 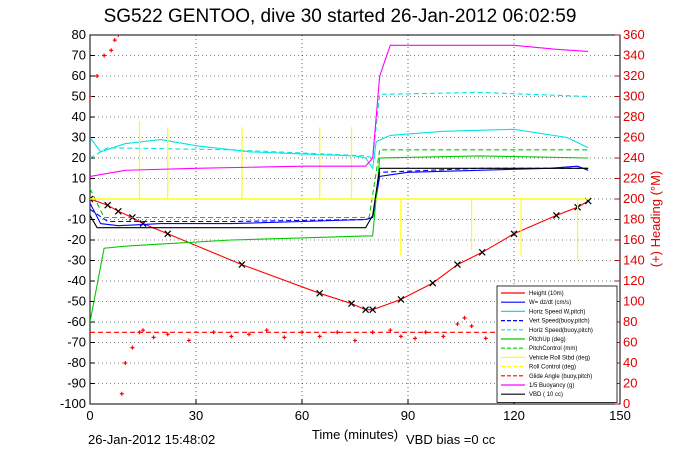 What do you see at coordinates (634, 301) in the screenshot?
I see `y2-tick-label: 100` at bounding box center [634, 301].